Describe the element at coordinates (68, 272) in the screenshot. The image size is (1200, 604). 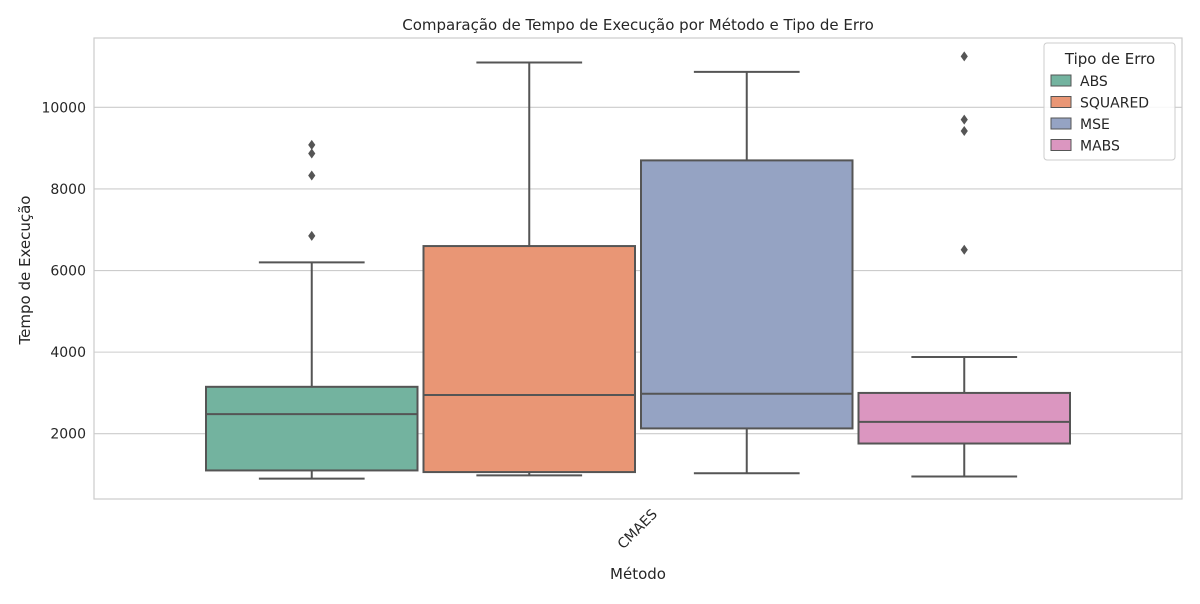
I see `y-tick-label: 6000` at that location.